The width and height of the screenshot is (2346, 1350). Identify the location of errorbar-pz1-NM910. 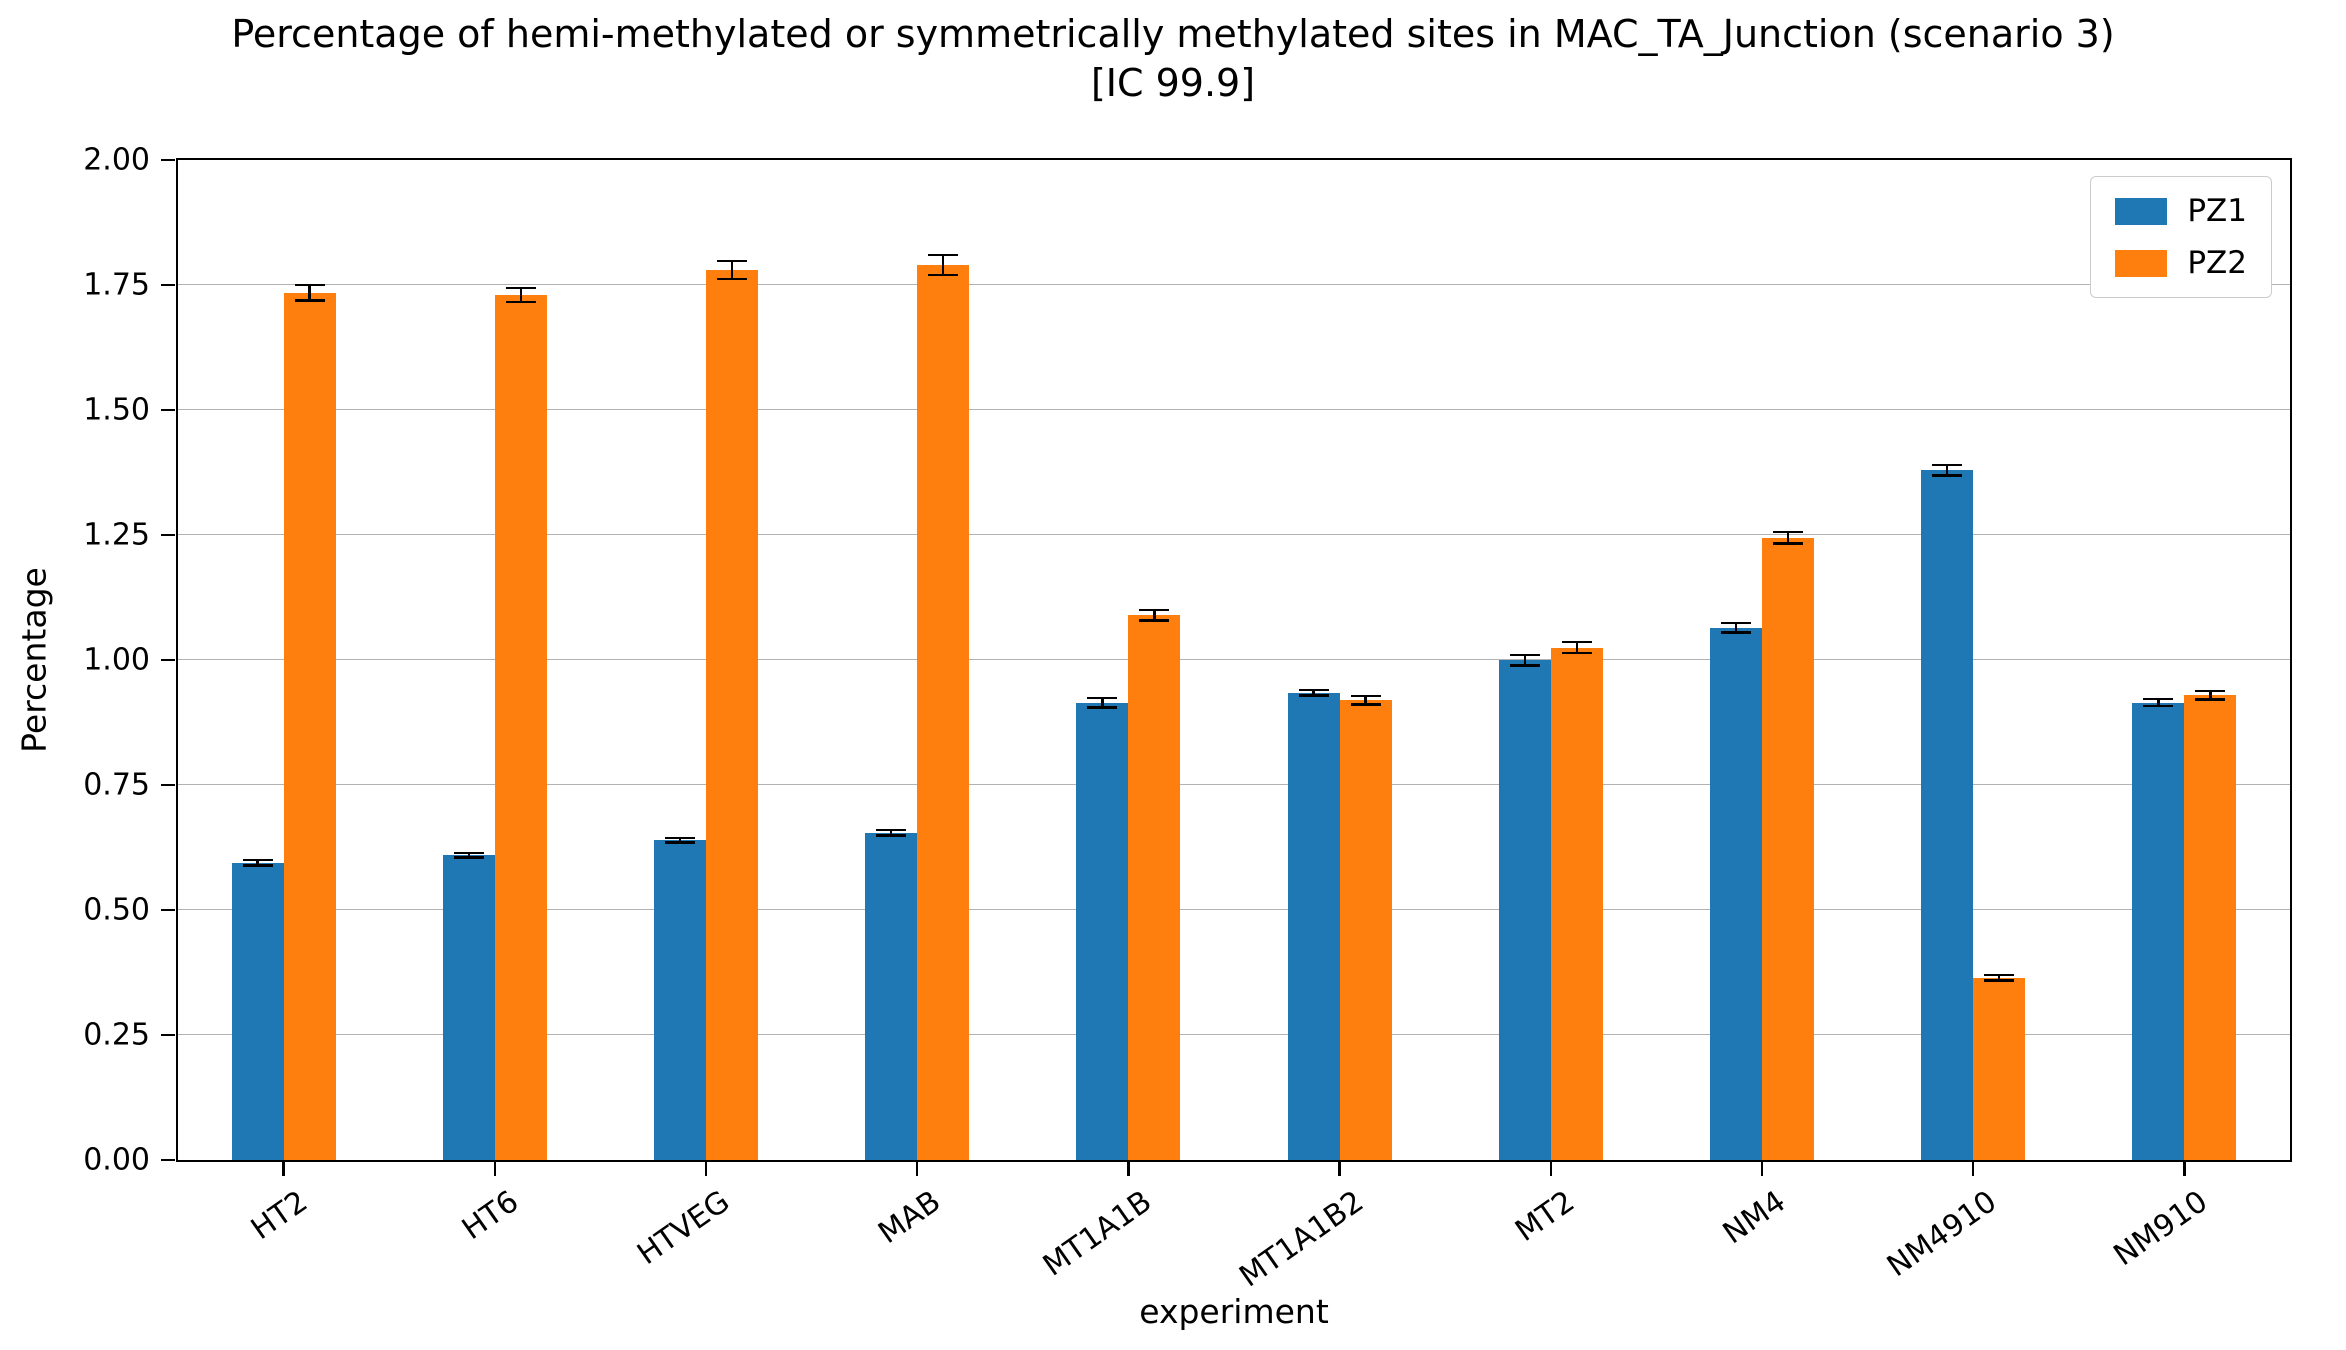
(2158, 702).